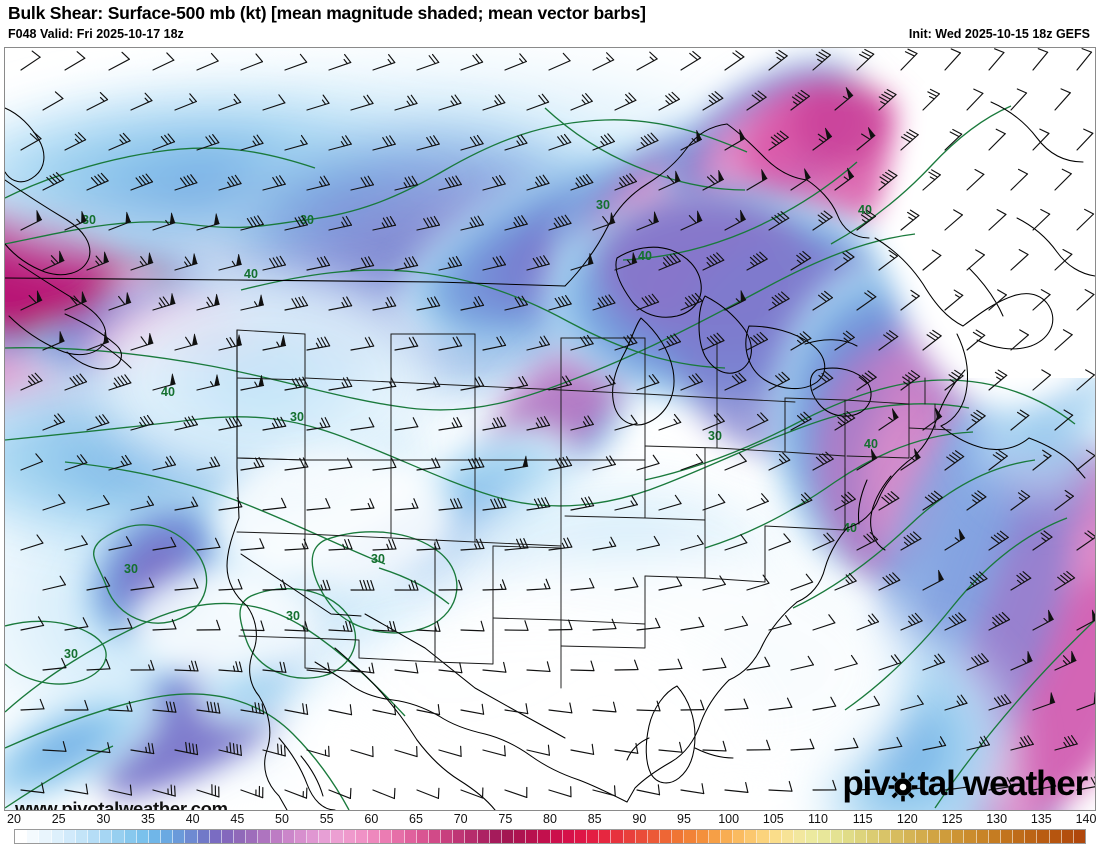 The width and height of the screenshot is (1100, 850). What do you see at coordinates (1002, 783) in the screenshot?
I see `logo-text-b: tal weather` at bounding box center [1002, 783].